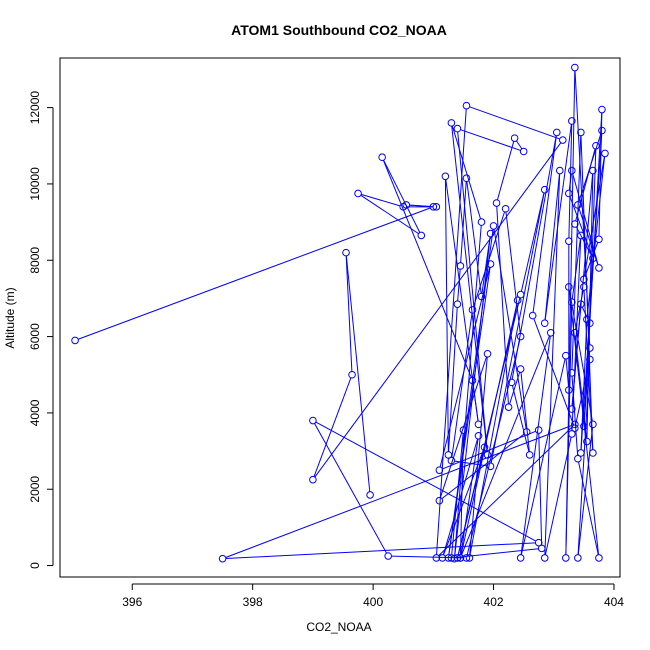  I want to click on x-tick-label: 400, so click(373, 602).